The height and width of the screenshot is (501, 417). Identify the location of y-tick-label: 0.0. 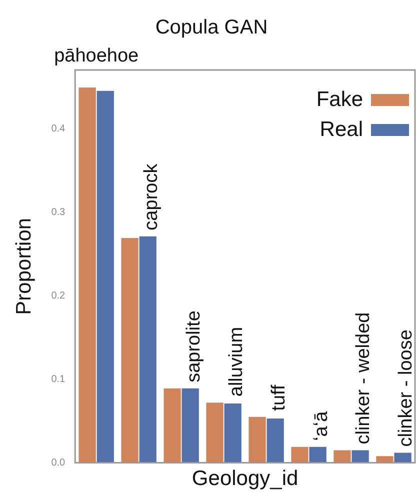
(58, 463).